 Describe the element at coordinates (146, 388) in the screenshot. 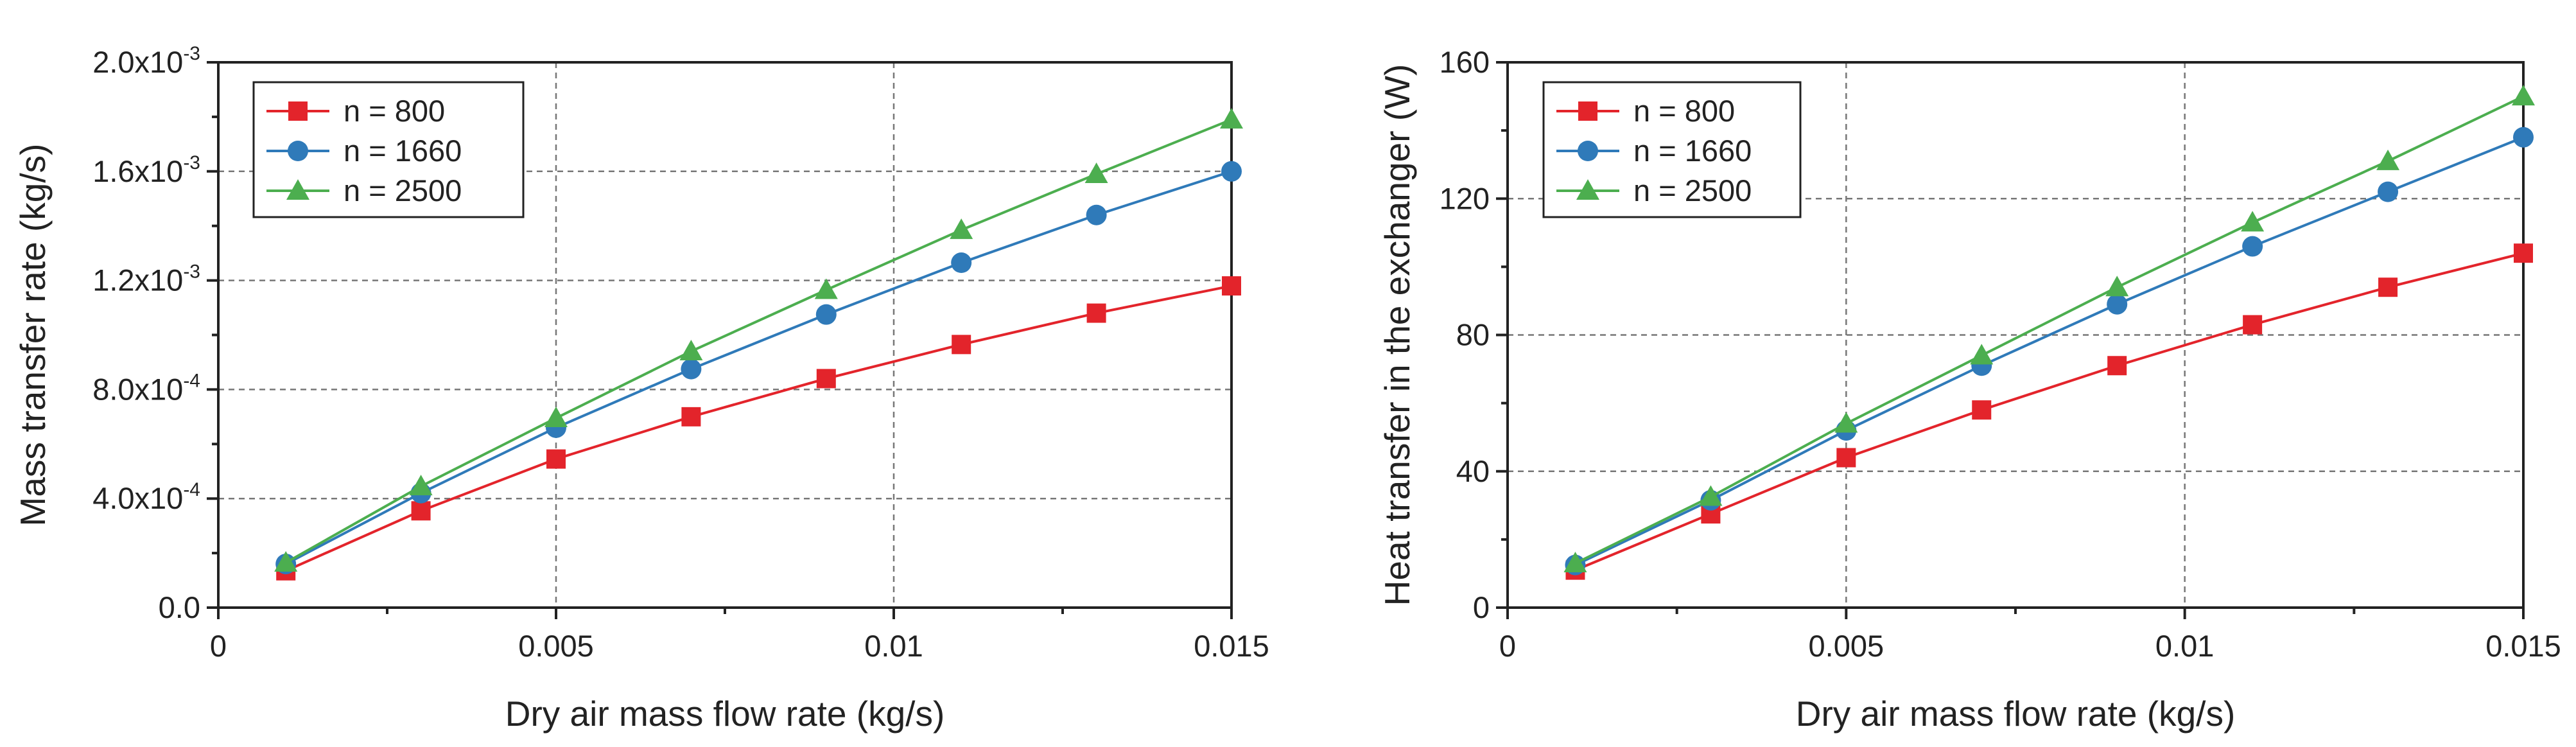

I see `y-tick-label: 8.0x10⁻⁴` at that location.